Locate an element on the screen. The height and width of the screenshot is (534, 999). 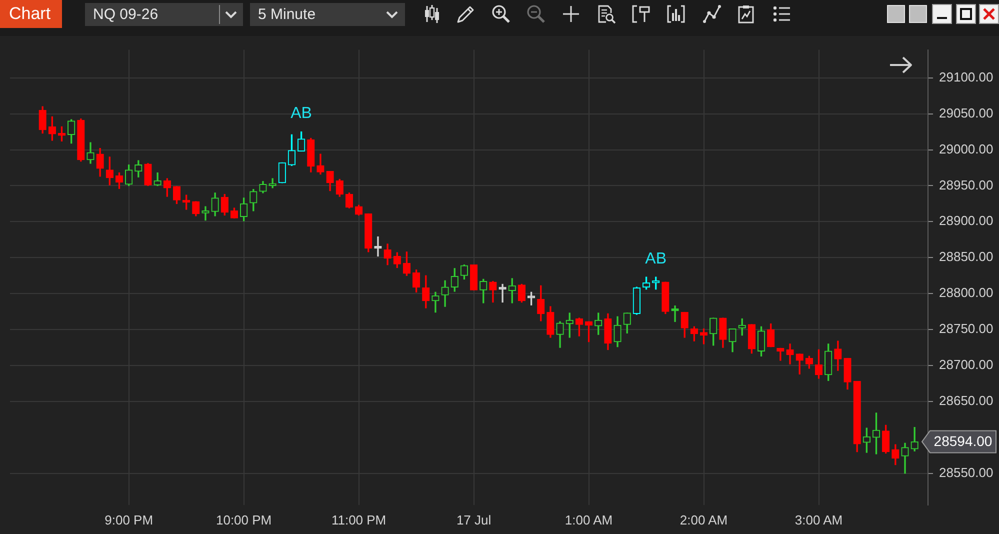
y-tick-label: 29100.00 is located at coordinates (966, 76).